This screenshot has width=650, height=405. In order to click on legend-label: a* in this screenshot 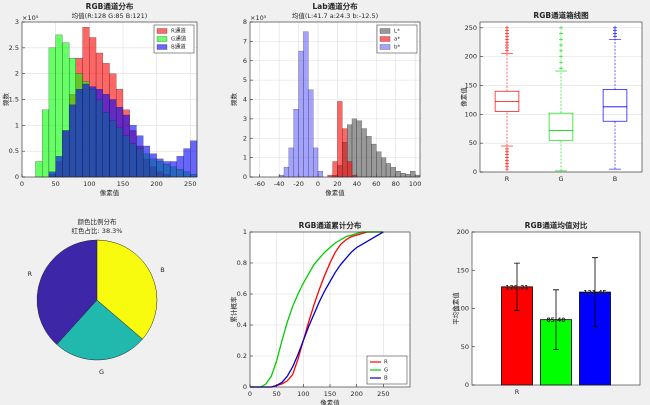, I will do `click(397, 40)`.